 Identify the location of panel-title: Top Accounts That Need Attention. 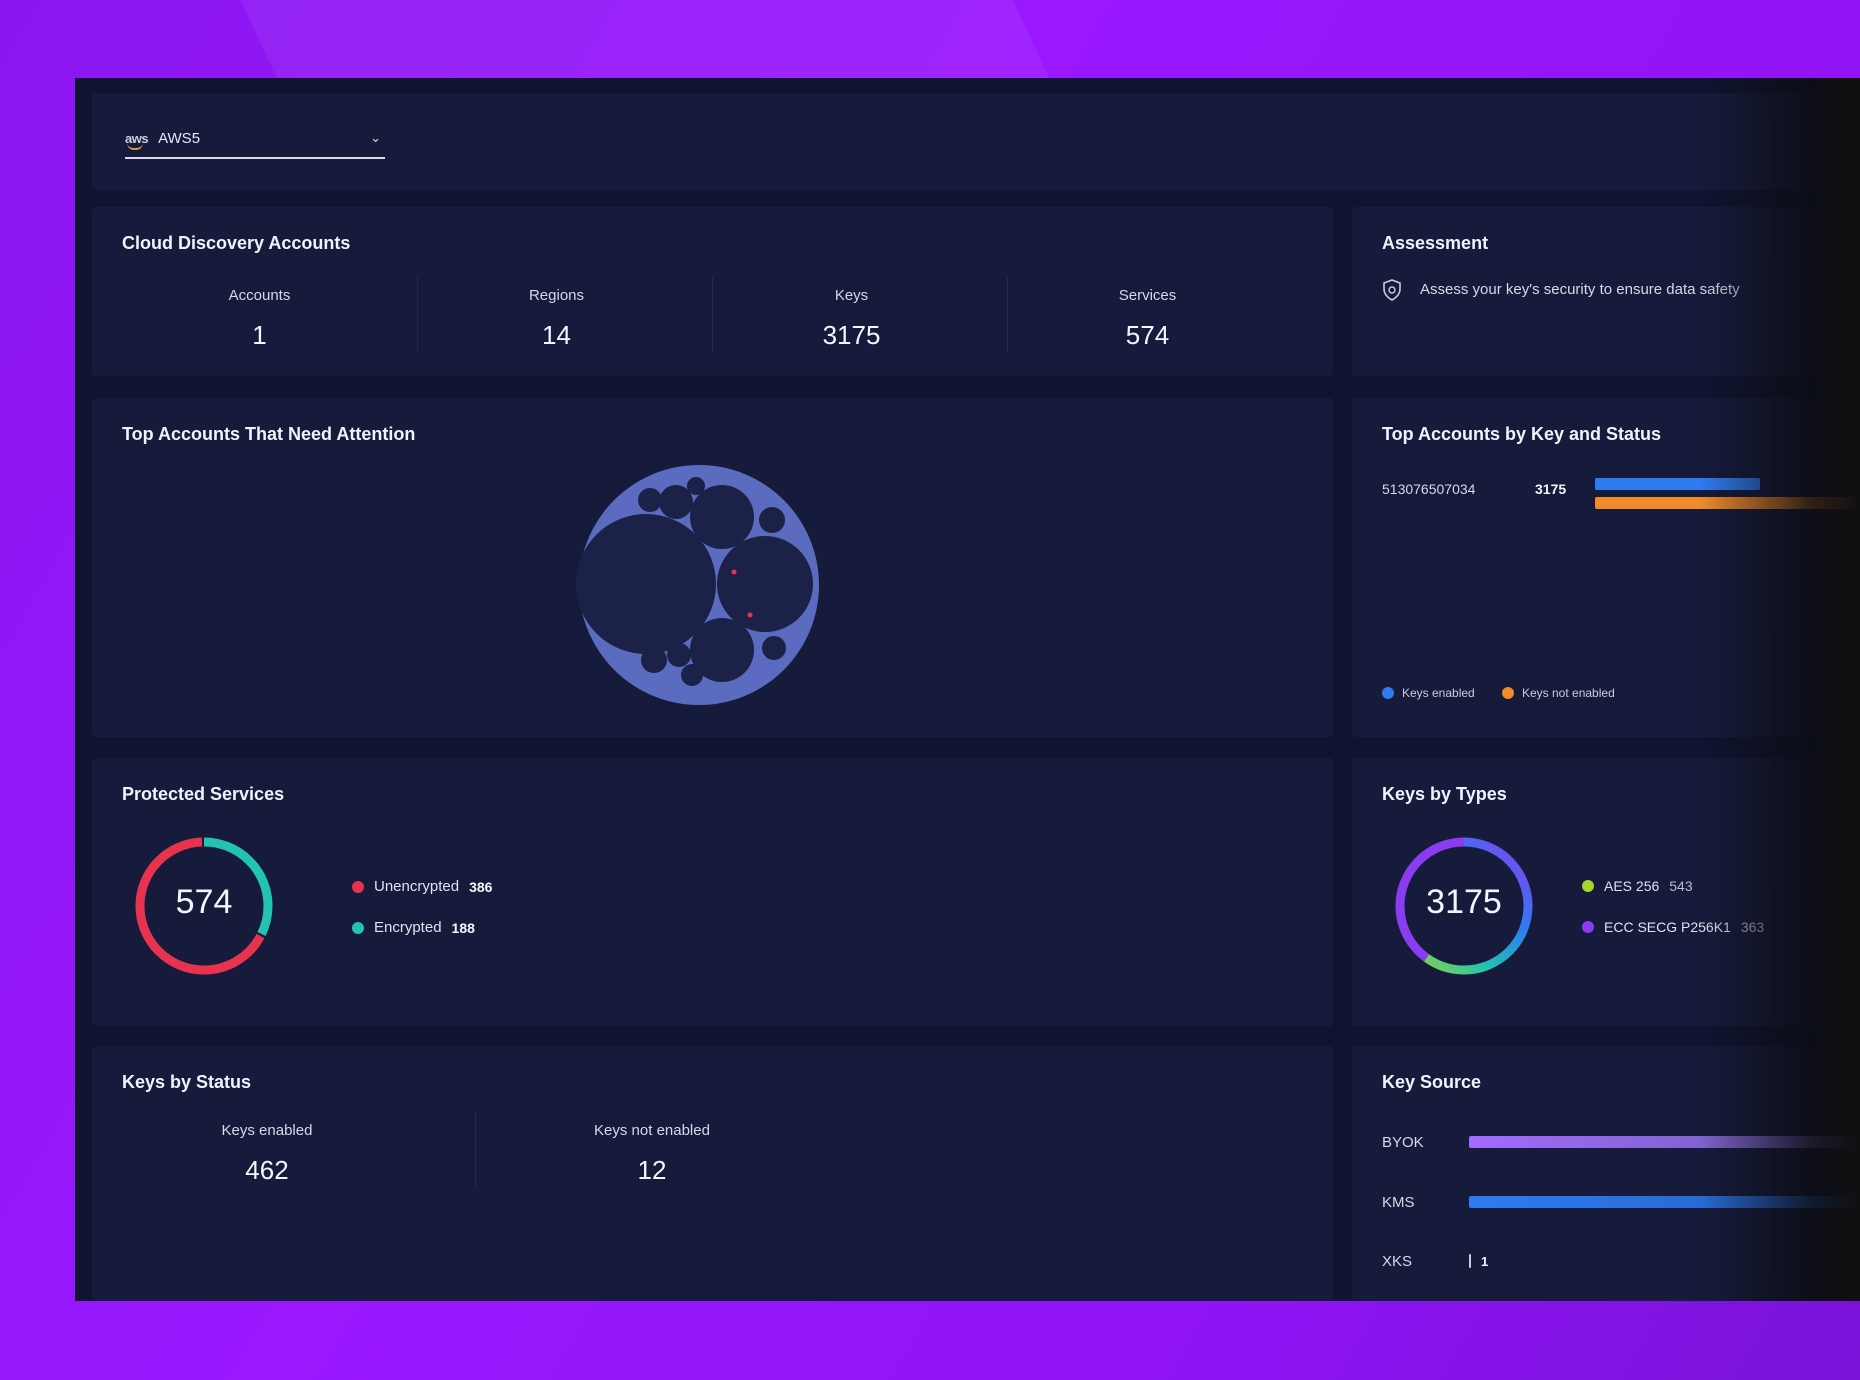
(269, 434).